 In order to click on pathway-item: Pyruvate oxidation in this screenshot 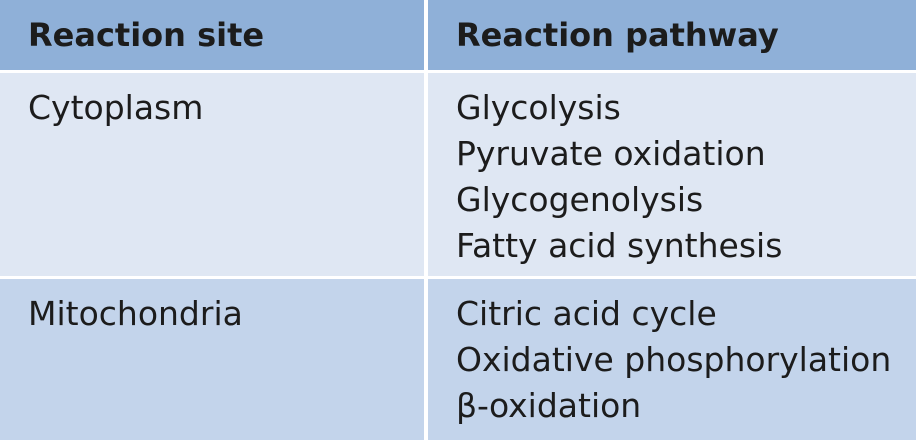, I will do `click(611, 153)`.